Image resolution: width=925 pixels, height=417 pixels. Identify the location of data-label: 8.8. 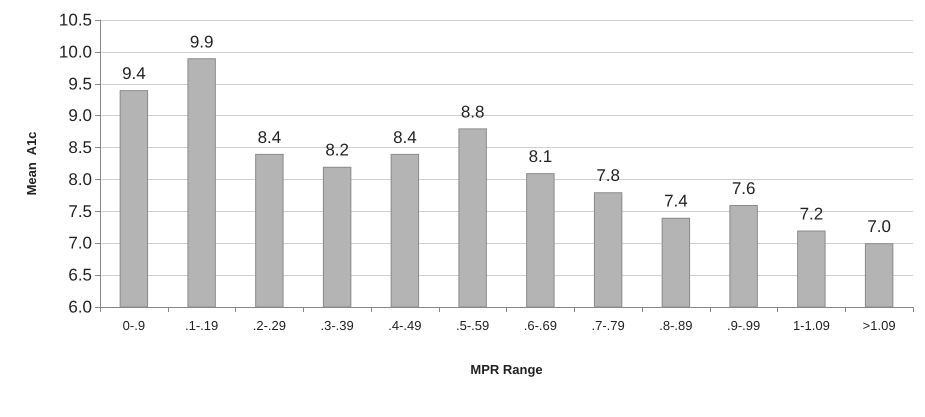
(472, 112).